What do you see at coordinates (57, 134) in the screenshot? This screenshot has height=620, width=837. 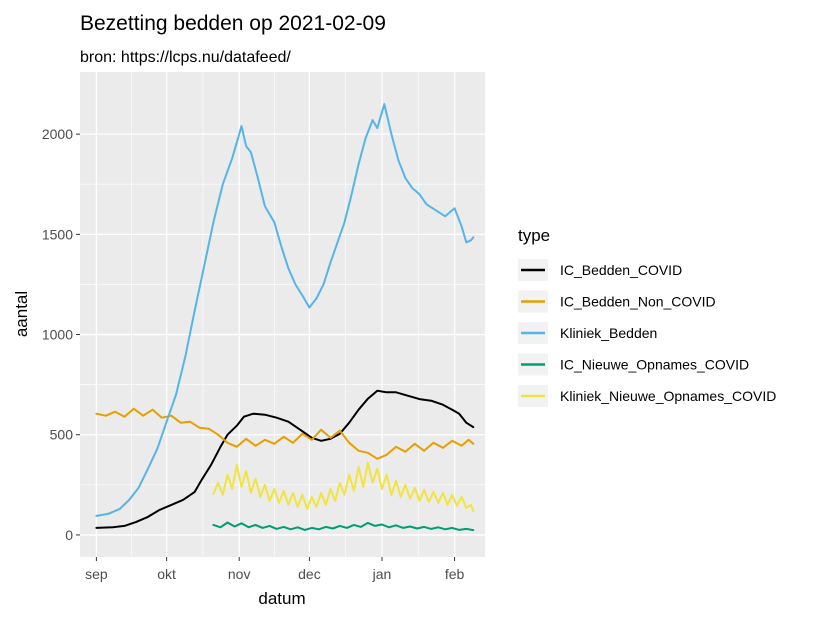 I see `y-tick-label: 2000` at bounding box center [57, 134].